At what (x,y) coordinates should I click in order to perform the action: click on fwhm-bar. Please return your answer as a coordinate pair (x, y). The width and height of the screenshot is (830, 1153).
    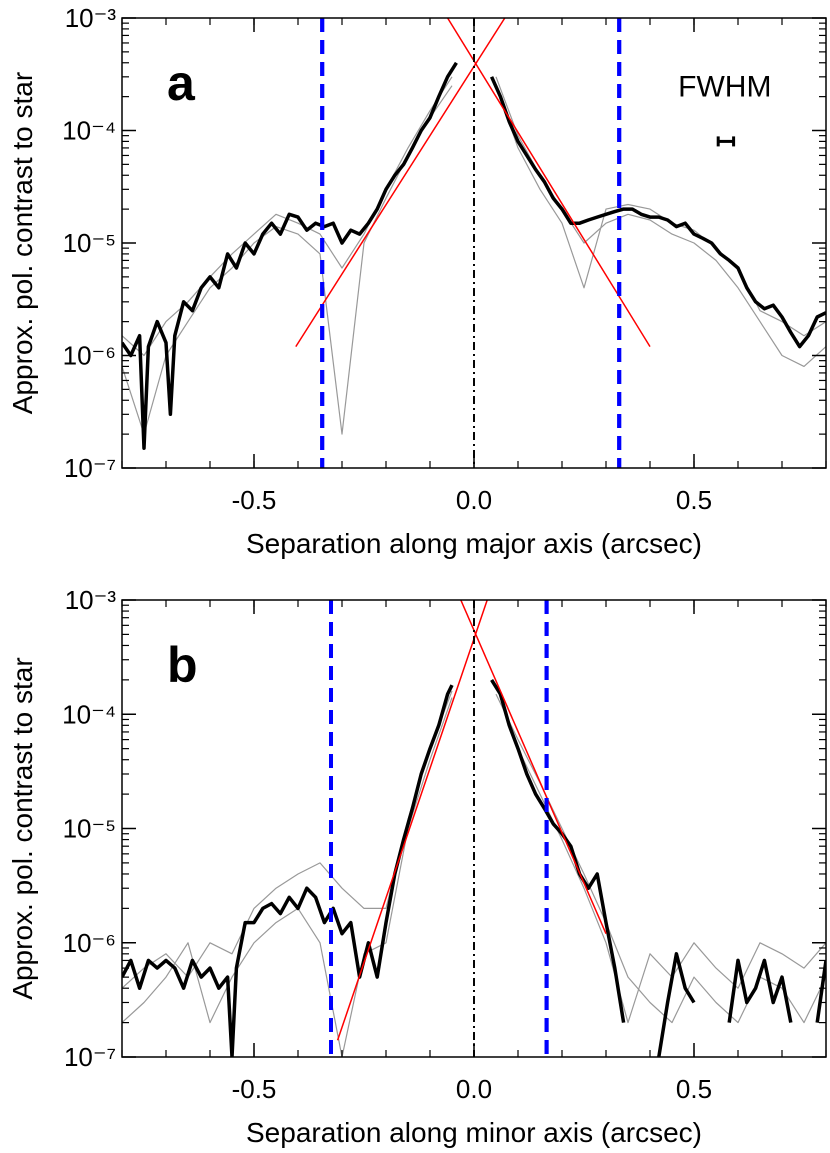
    Looking at the image, I should click on (726, 141).